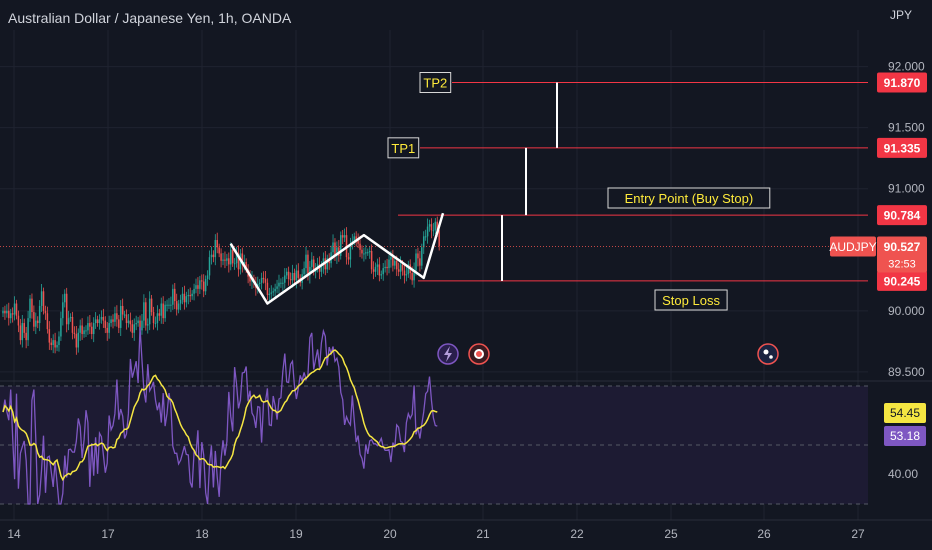 The width and height of the screenshot is (932, 550). I want to click on annotation-label: TP2, so click(435, 83).